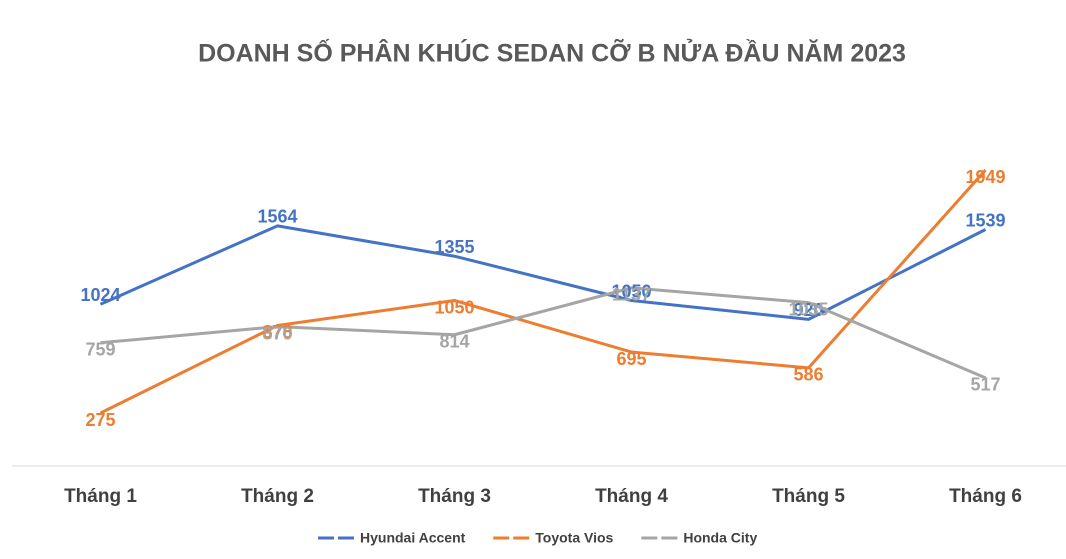 This screenshot has height=559, width=1066. What do you see at coordinates (277, 496) in the screenshot?
I see `x-tick-label: Tháng 2` at bounding box center [277, 496].